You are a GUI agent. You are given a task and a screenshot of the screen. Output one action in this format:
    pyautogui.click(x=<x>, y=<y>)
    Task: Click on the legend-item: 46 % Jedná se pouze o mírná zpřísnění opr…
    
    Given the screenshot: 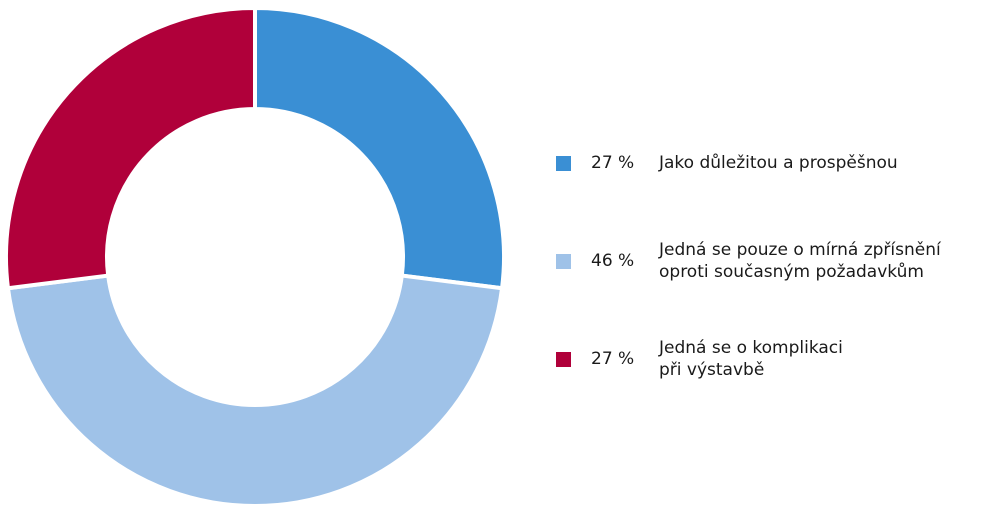 What is the action you would take?
    pyautogui.click(x=748, y=261)
    